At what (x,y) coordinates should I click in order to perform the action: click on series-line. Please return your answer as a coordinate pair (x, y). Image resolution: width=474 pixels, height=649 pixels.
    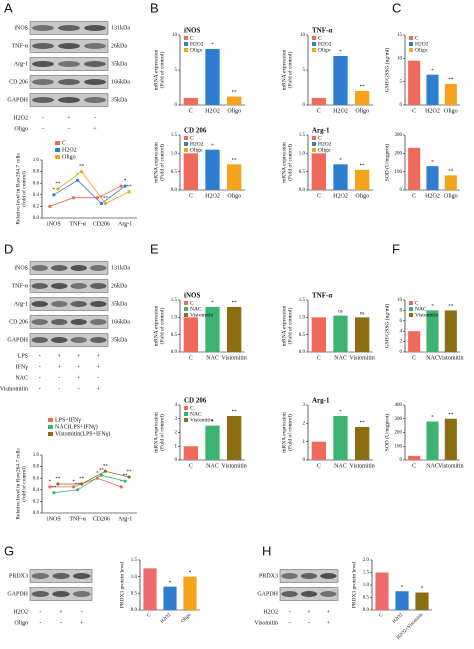
    Looking at the image, I should click on (93, 188).